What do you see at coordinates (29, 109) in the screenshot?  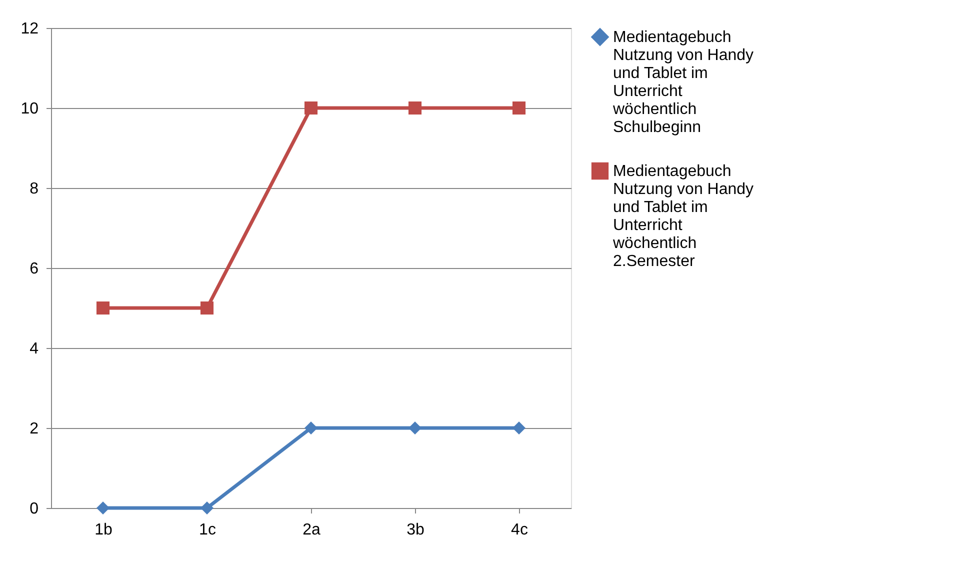 I see `y-tick-label: 10` at bounding box center [29, 109].